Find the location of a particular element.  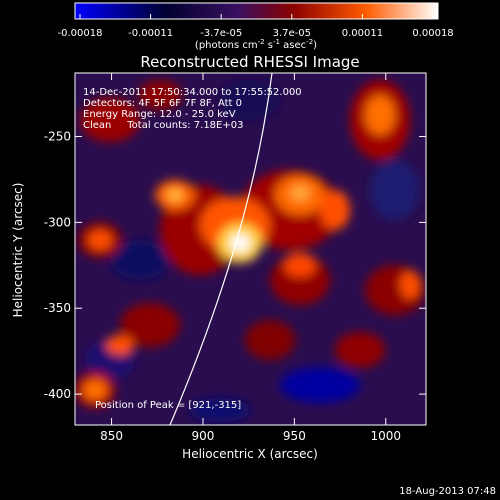

annotation-energy: Energy Range: 12.0 - 25.0 keV is located at coordinates (159, 114).